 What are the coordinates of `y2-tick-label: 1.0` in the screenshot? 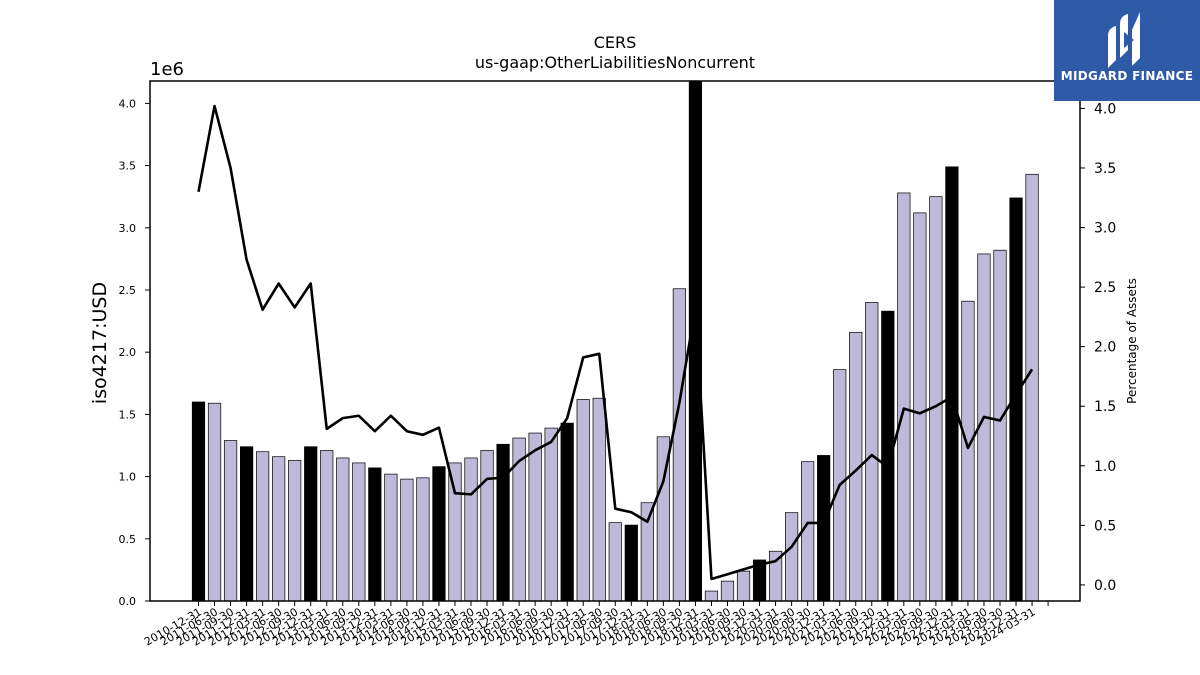 It's located at (1105, 467).